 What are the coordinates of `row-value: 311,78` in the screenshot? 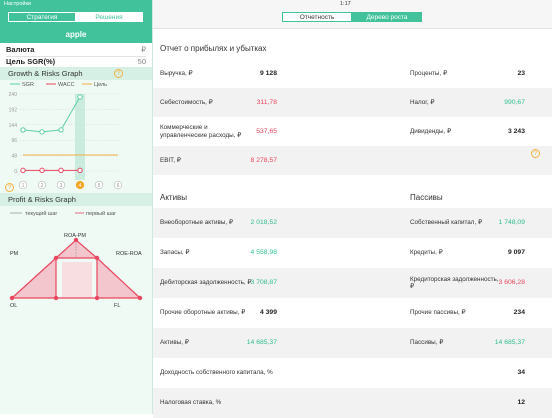 It's located at (266, 102).